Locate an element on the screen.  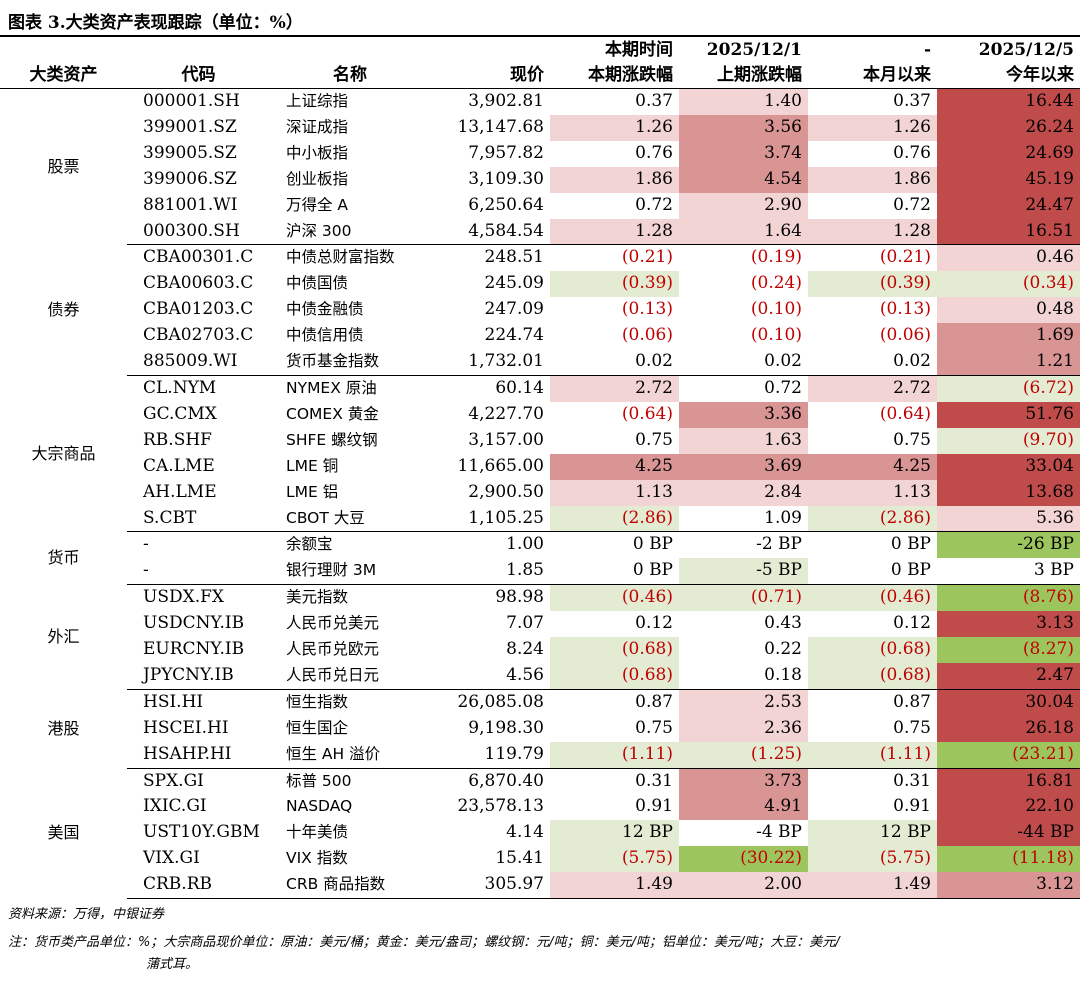
asset-name: 十年美债 is located at coordinates (317, 832).